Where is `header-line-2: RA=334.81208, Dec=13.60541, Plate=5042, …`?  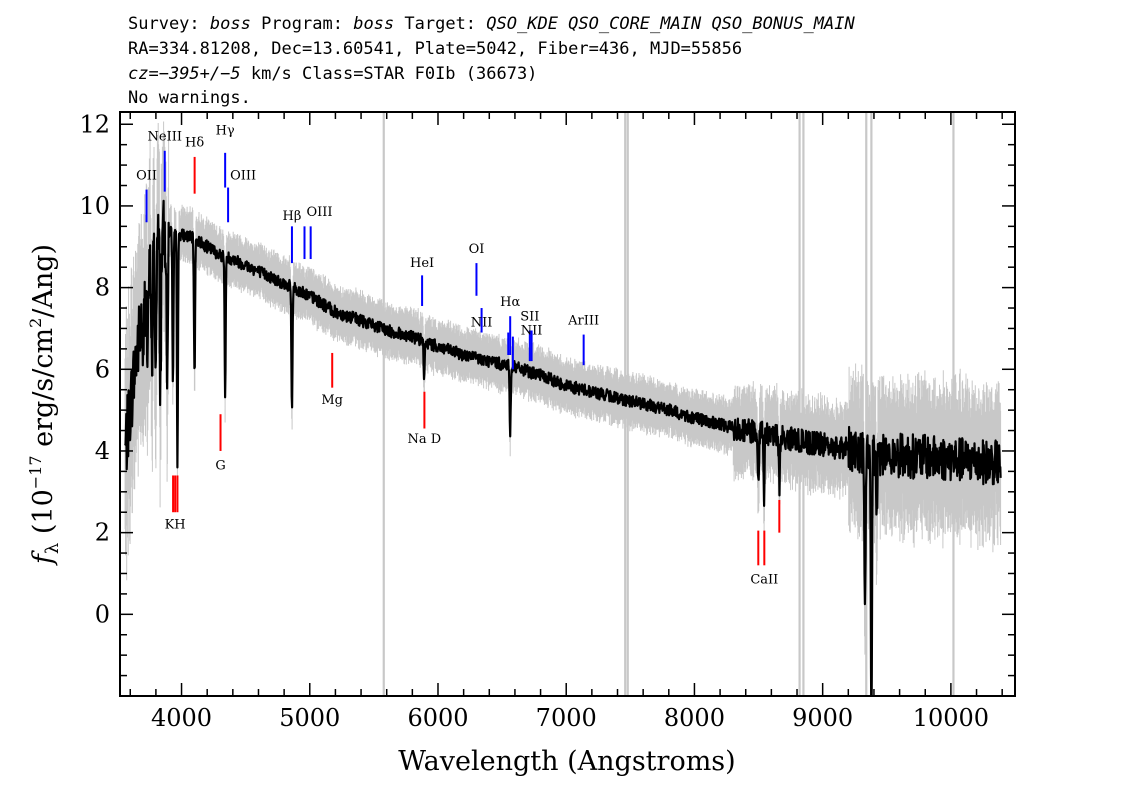 header-line-2: RA=334.81208, Dec=13.60541, Plate=5042, … is located at coordinates (435, 49).